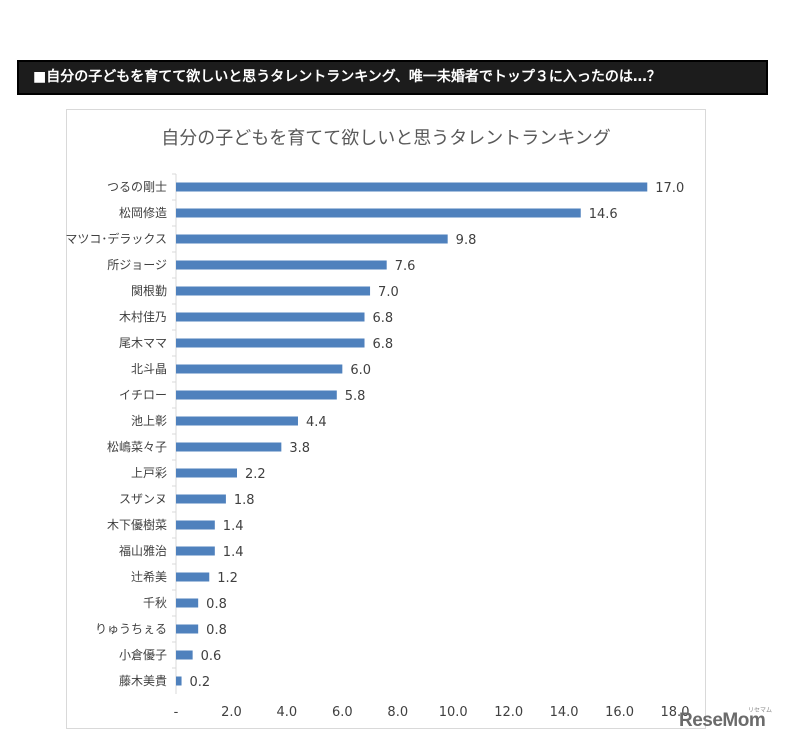 This screenshot has height=747, width=786. What do you see at coordinates (603, 214) in the screenshot?
I see `value-label: 14.6` at bounding box center [603, 214].